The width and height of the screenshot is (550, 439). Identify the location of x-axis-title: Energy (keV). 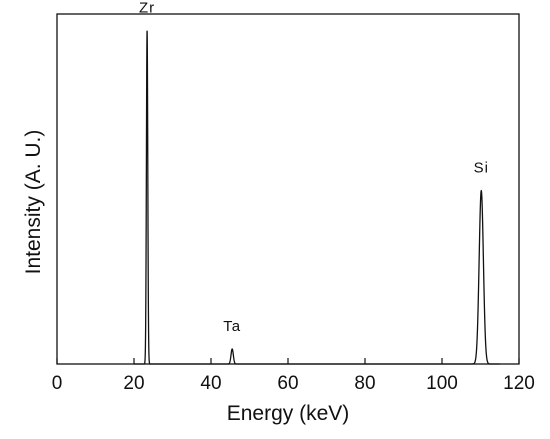
(288, 413).